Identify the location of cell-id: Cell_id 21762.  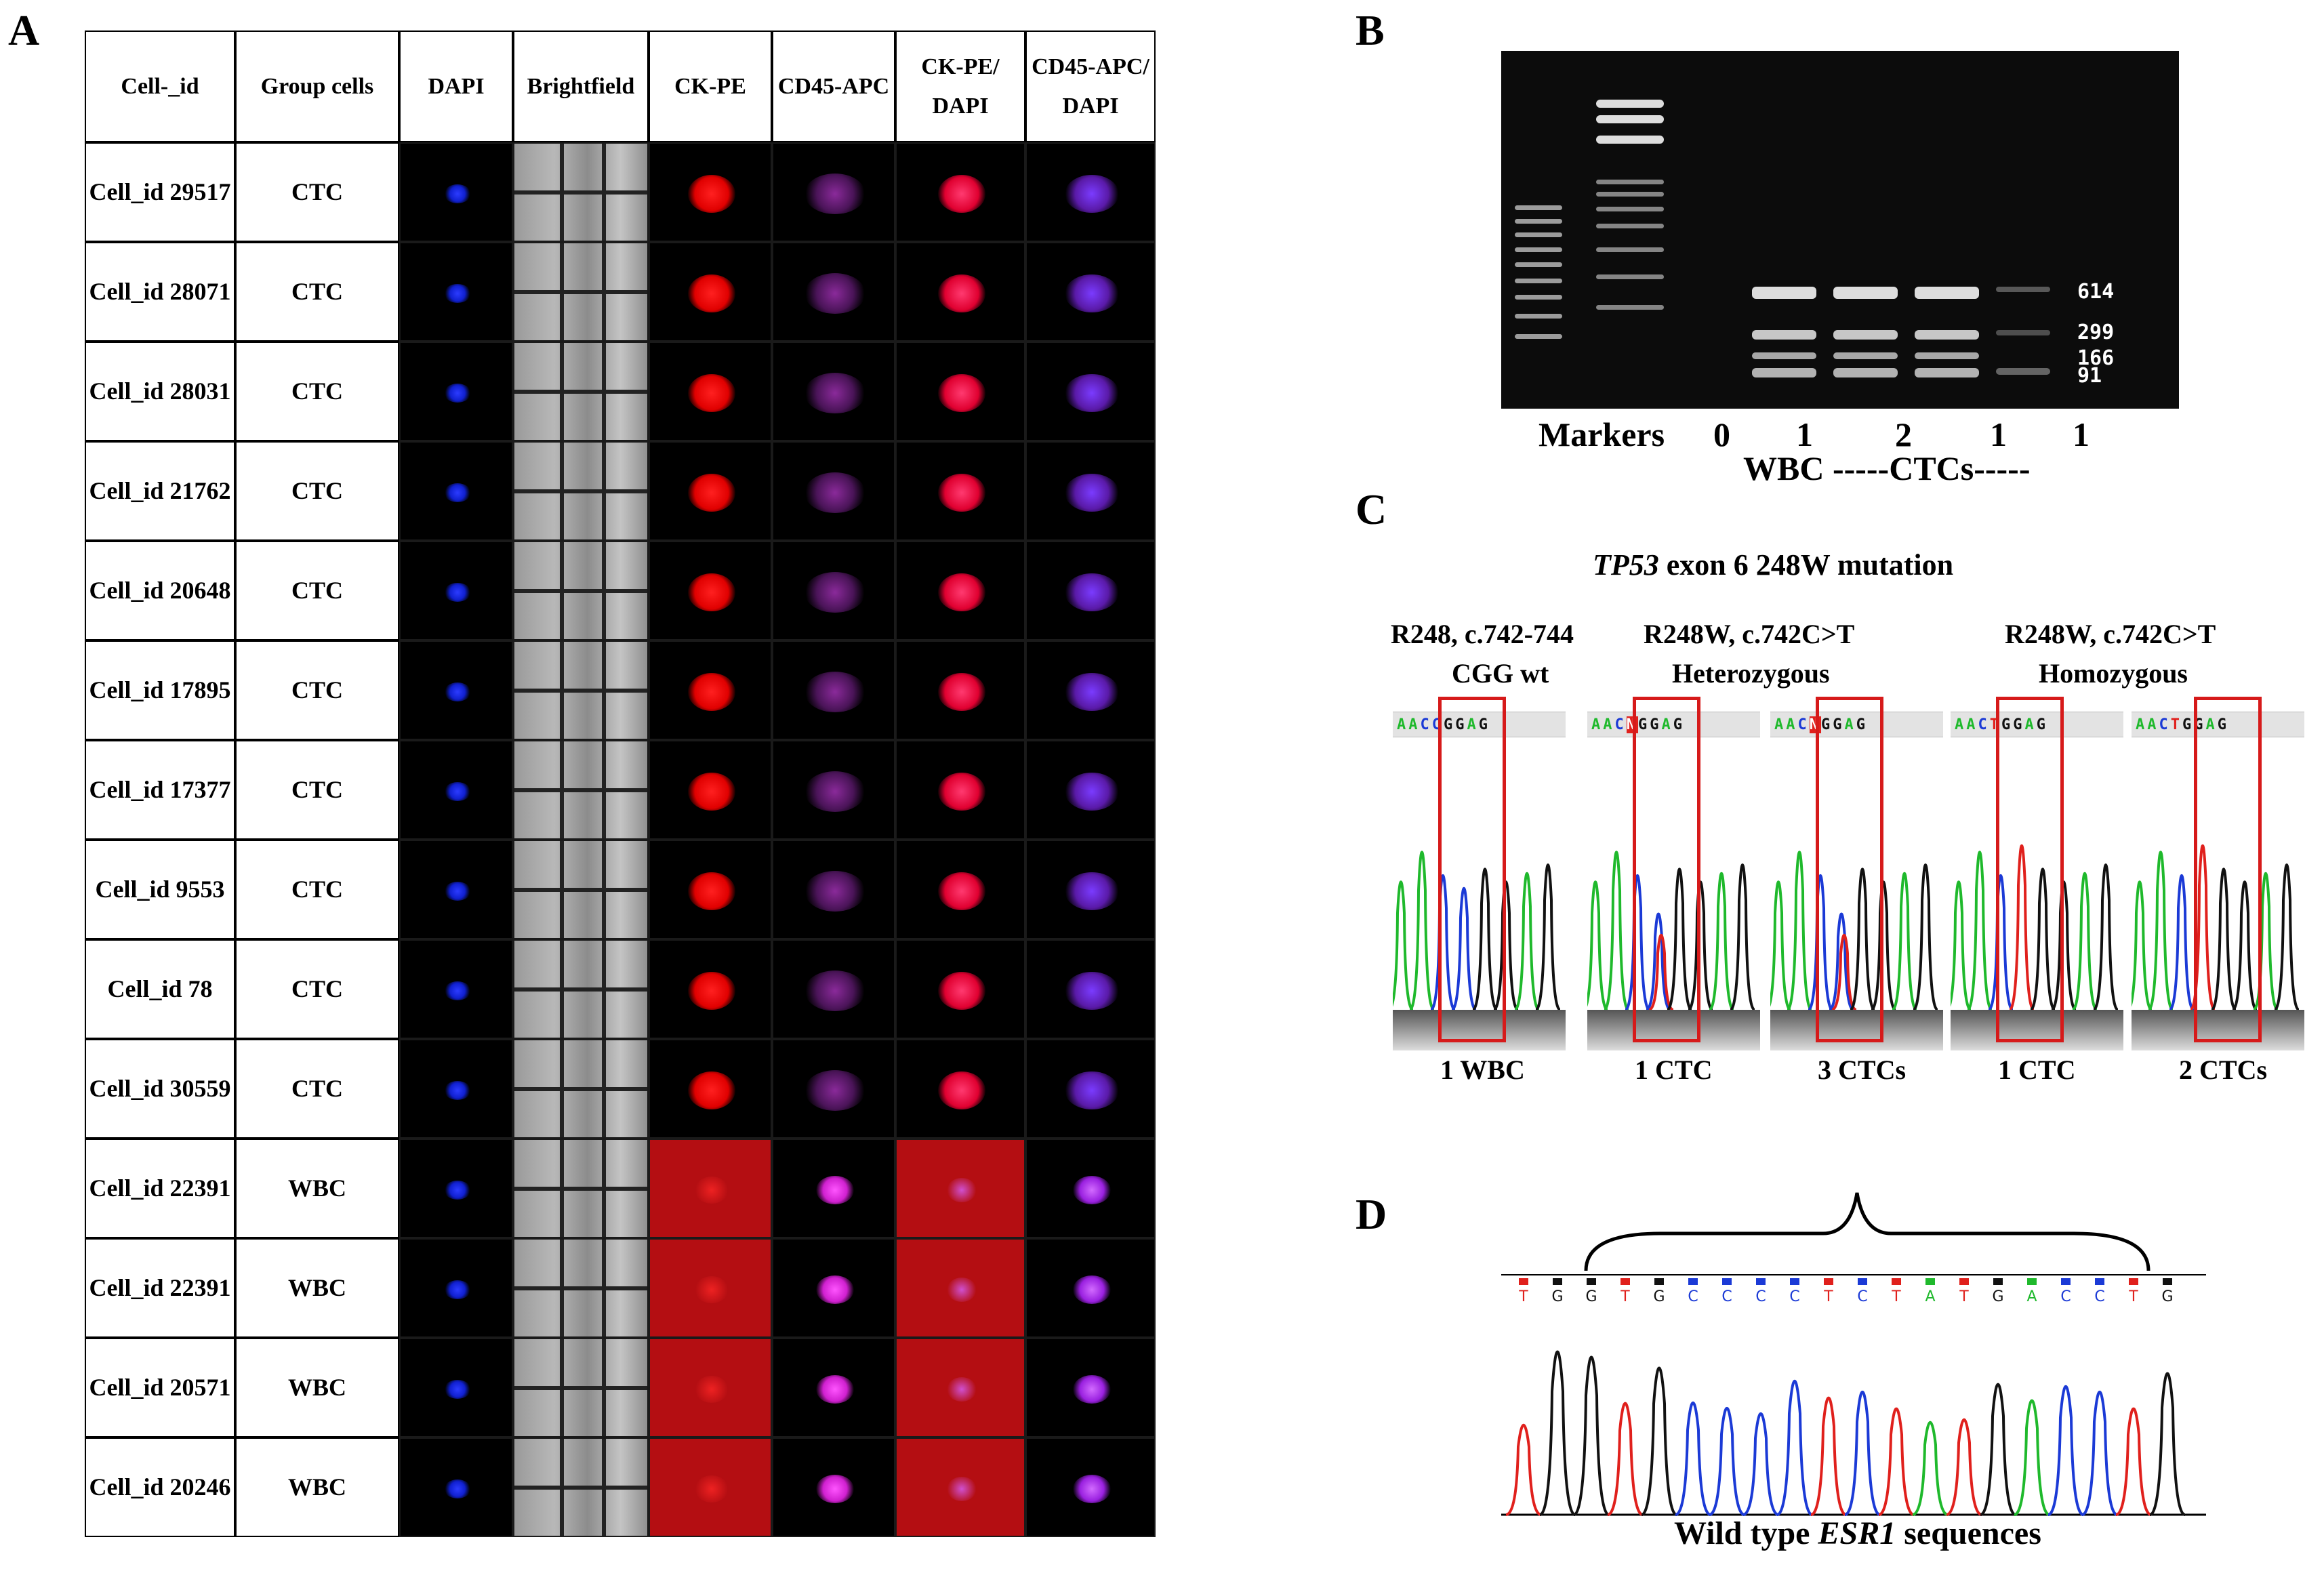
(160, 491).